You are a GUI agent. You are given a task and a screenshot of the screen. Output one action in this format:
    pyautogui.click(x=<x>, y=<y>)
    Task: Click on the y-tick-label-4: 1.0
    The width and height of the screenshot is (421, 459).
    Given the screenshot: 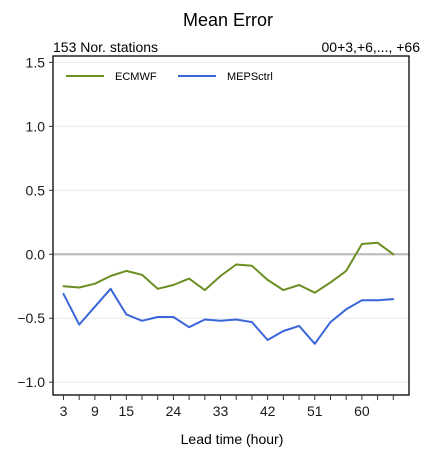 What is the action you would take?
    pyautogui.click(x=36, y=126)
    